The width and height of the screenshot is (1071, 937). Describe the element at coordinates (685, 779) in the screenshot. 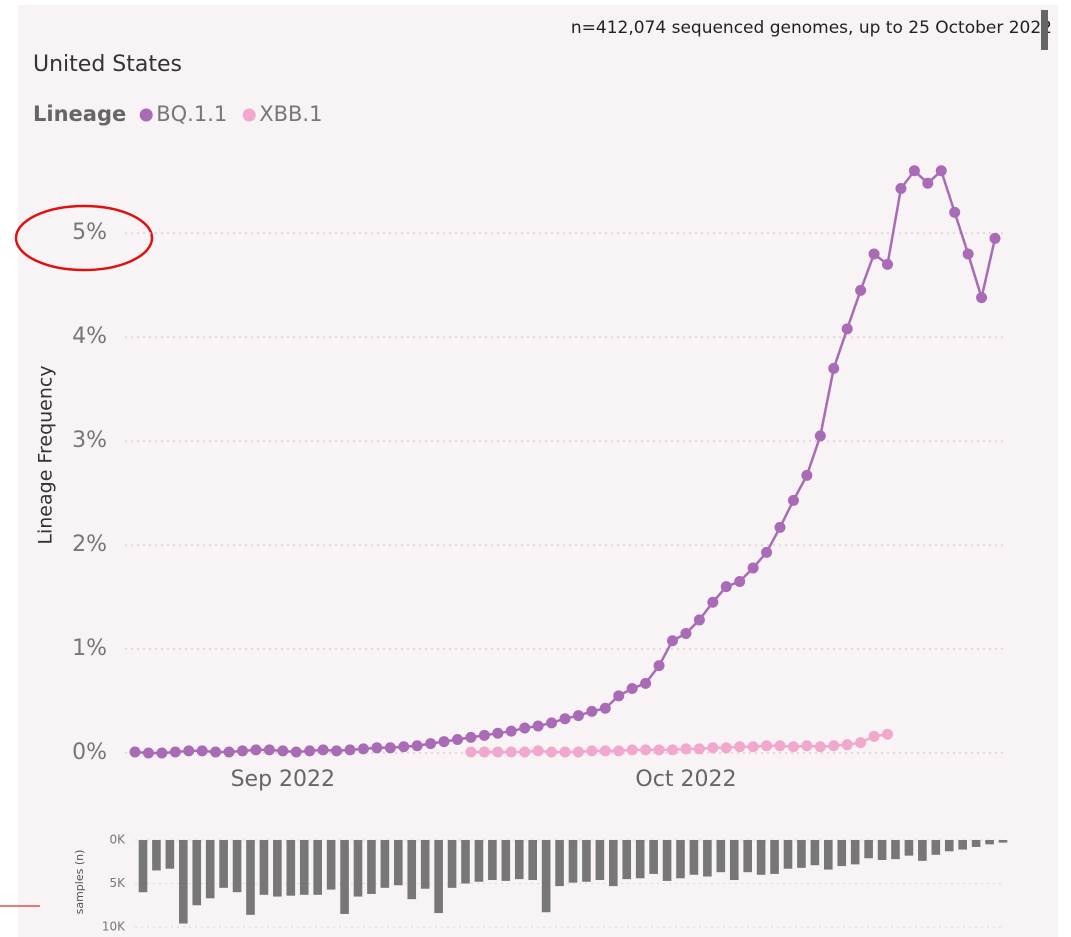

I see `x-tick-label: Oct 2022` at that location.